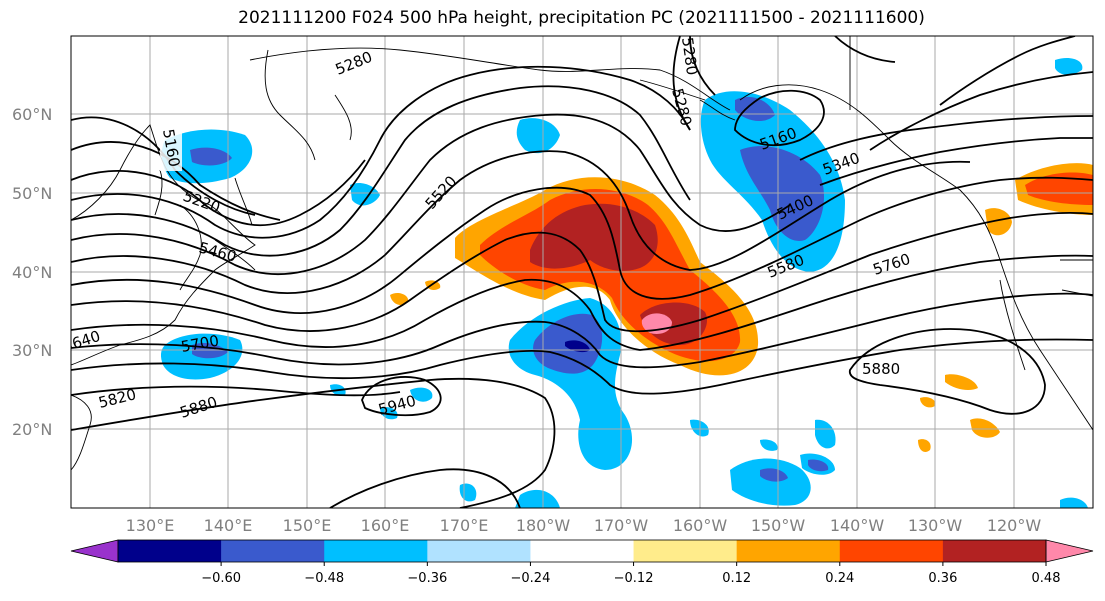 The image size is (1105, 601). What do you see at coordinates (94, 551) in the screenshot?
I see `colorbar-extend-low` at bounding box center [94, 551].